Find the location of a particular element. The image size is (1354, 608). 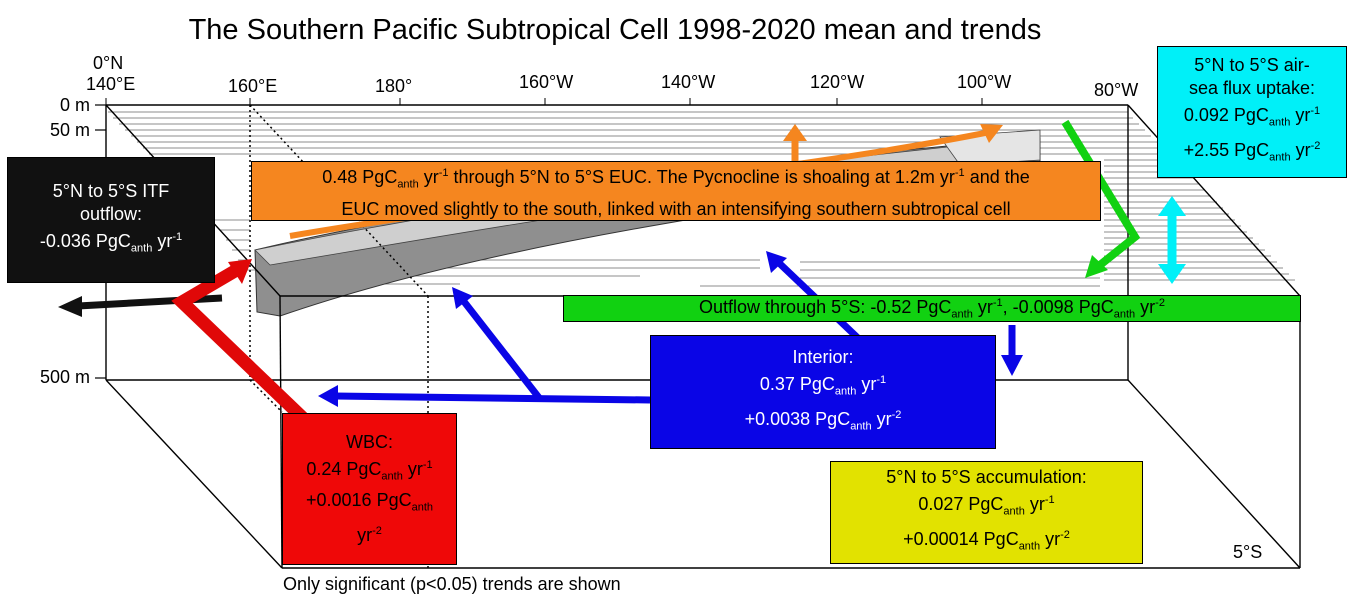

interior-title: Interior: is located at coordinates (823, 356).